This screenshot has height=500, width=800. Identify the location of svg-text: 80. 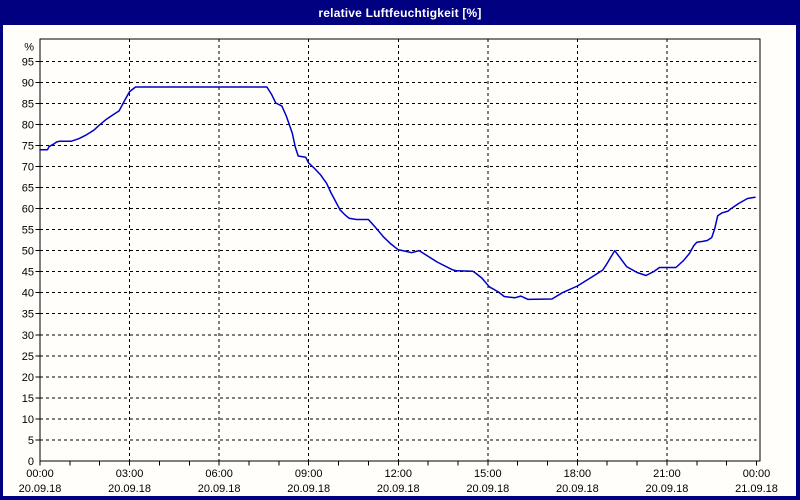
(28, 125).